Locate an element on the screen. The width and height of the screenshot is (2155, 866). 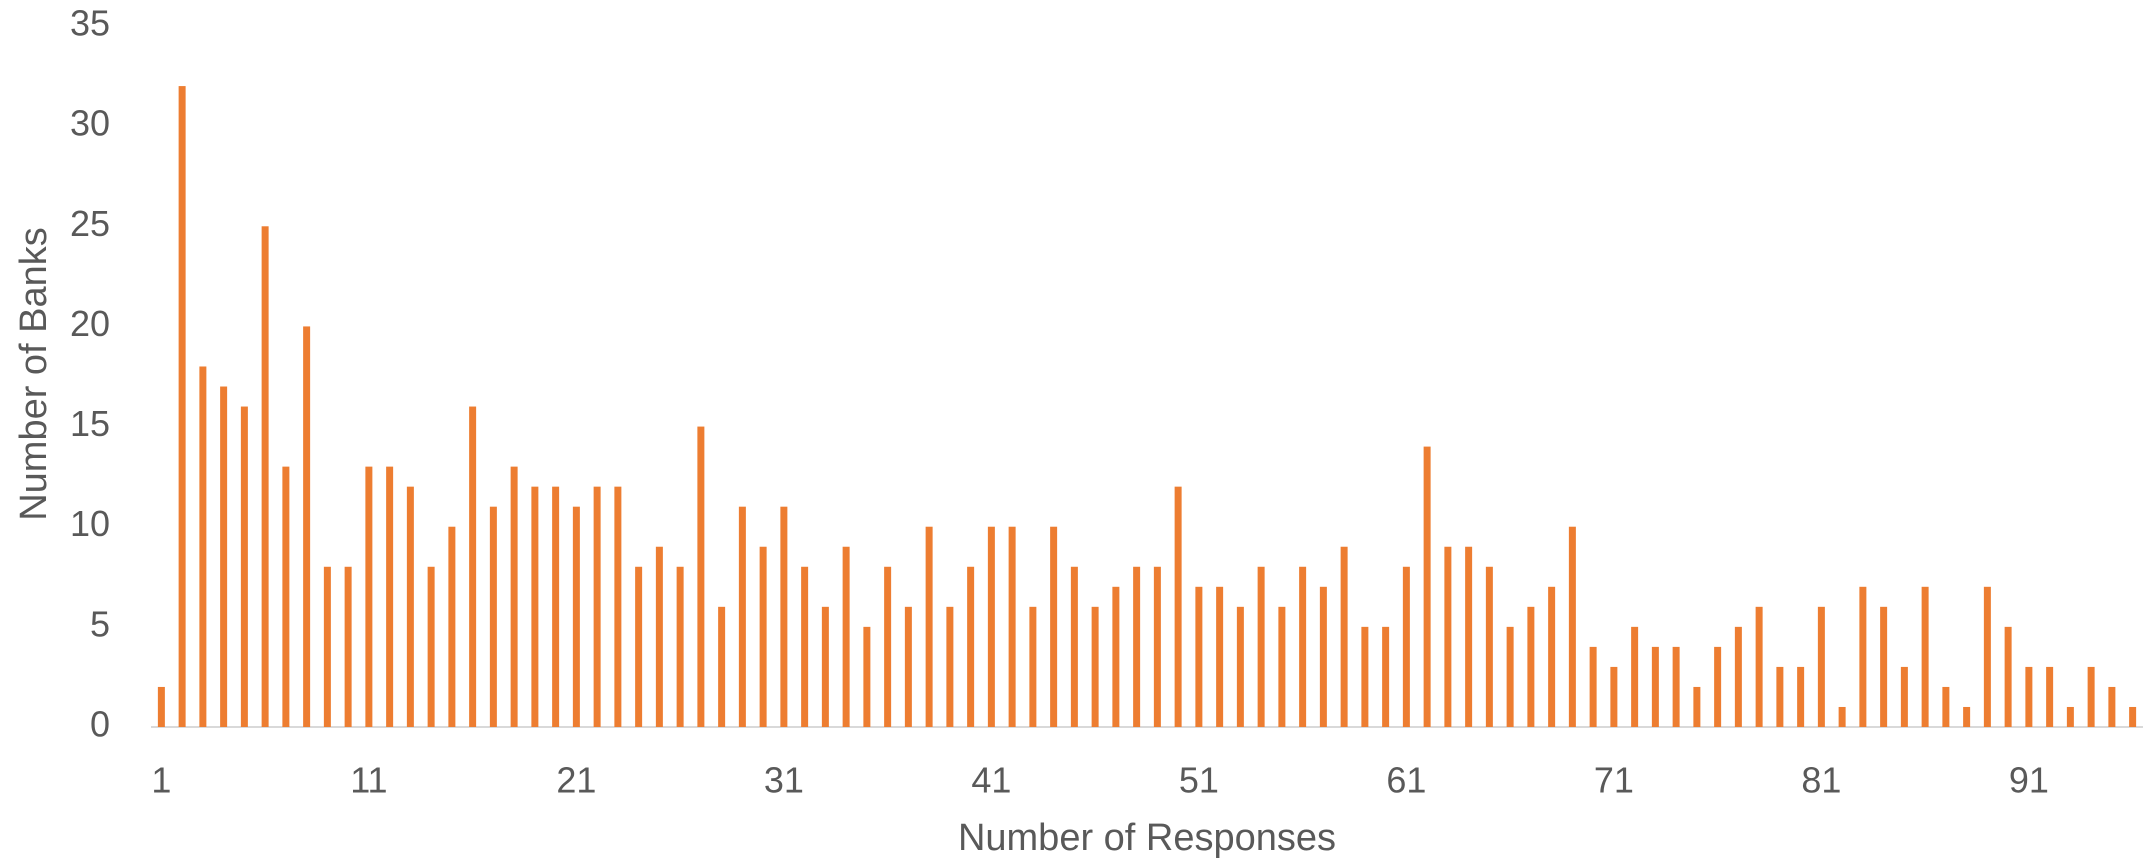
y-tick-label: 15 is located at coordinates (90, 423).